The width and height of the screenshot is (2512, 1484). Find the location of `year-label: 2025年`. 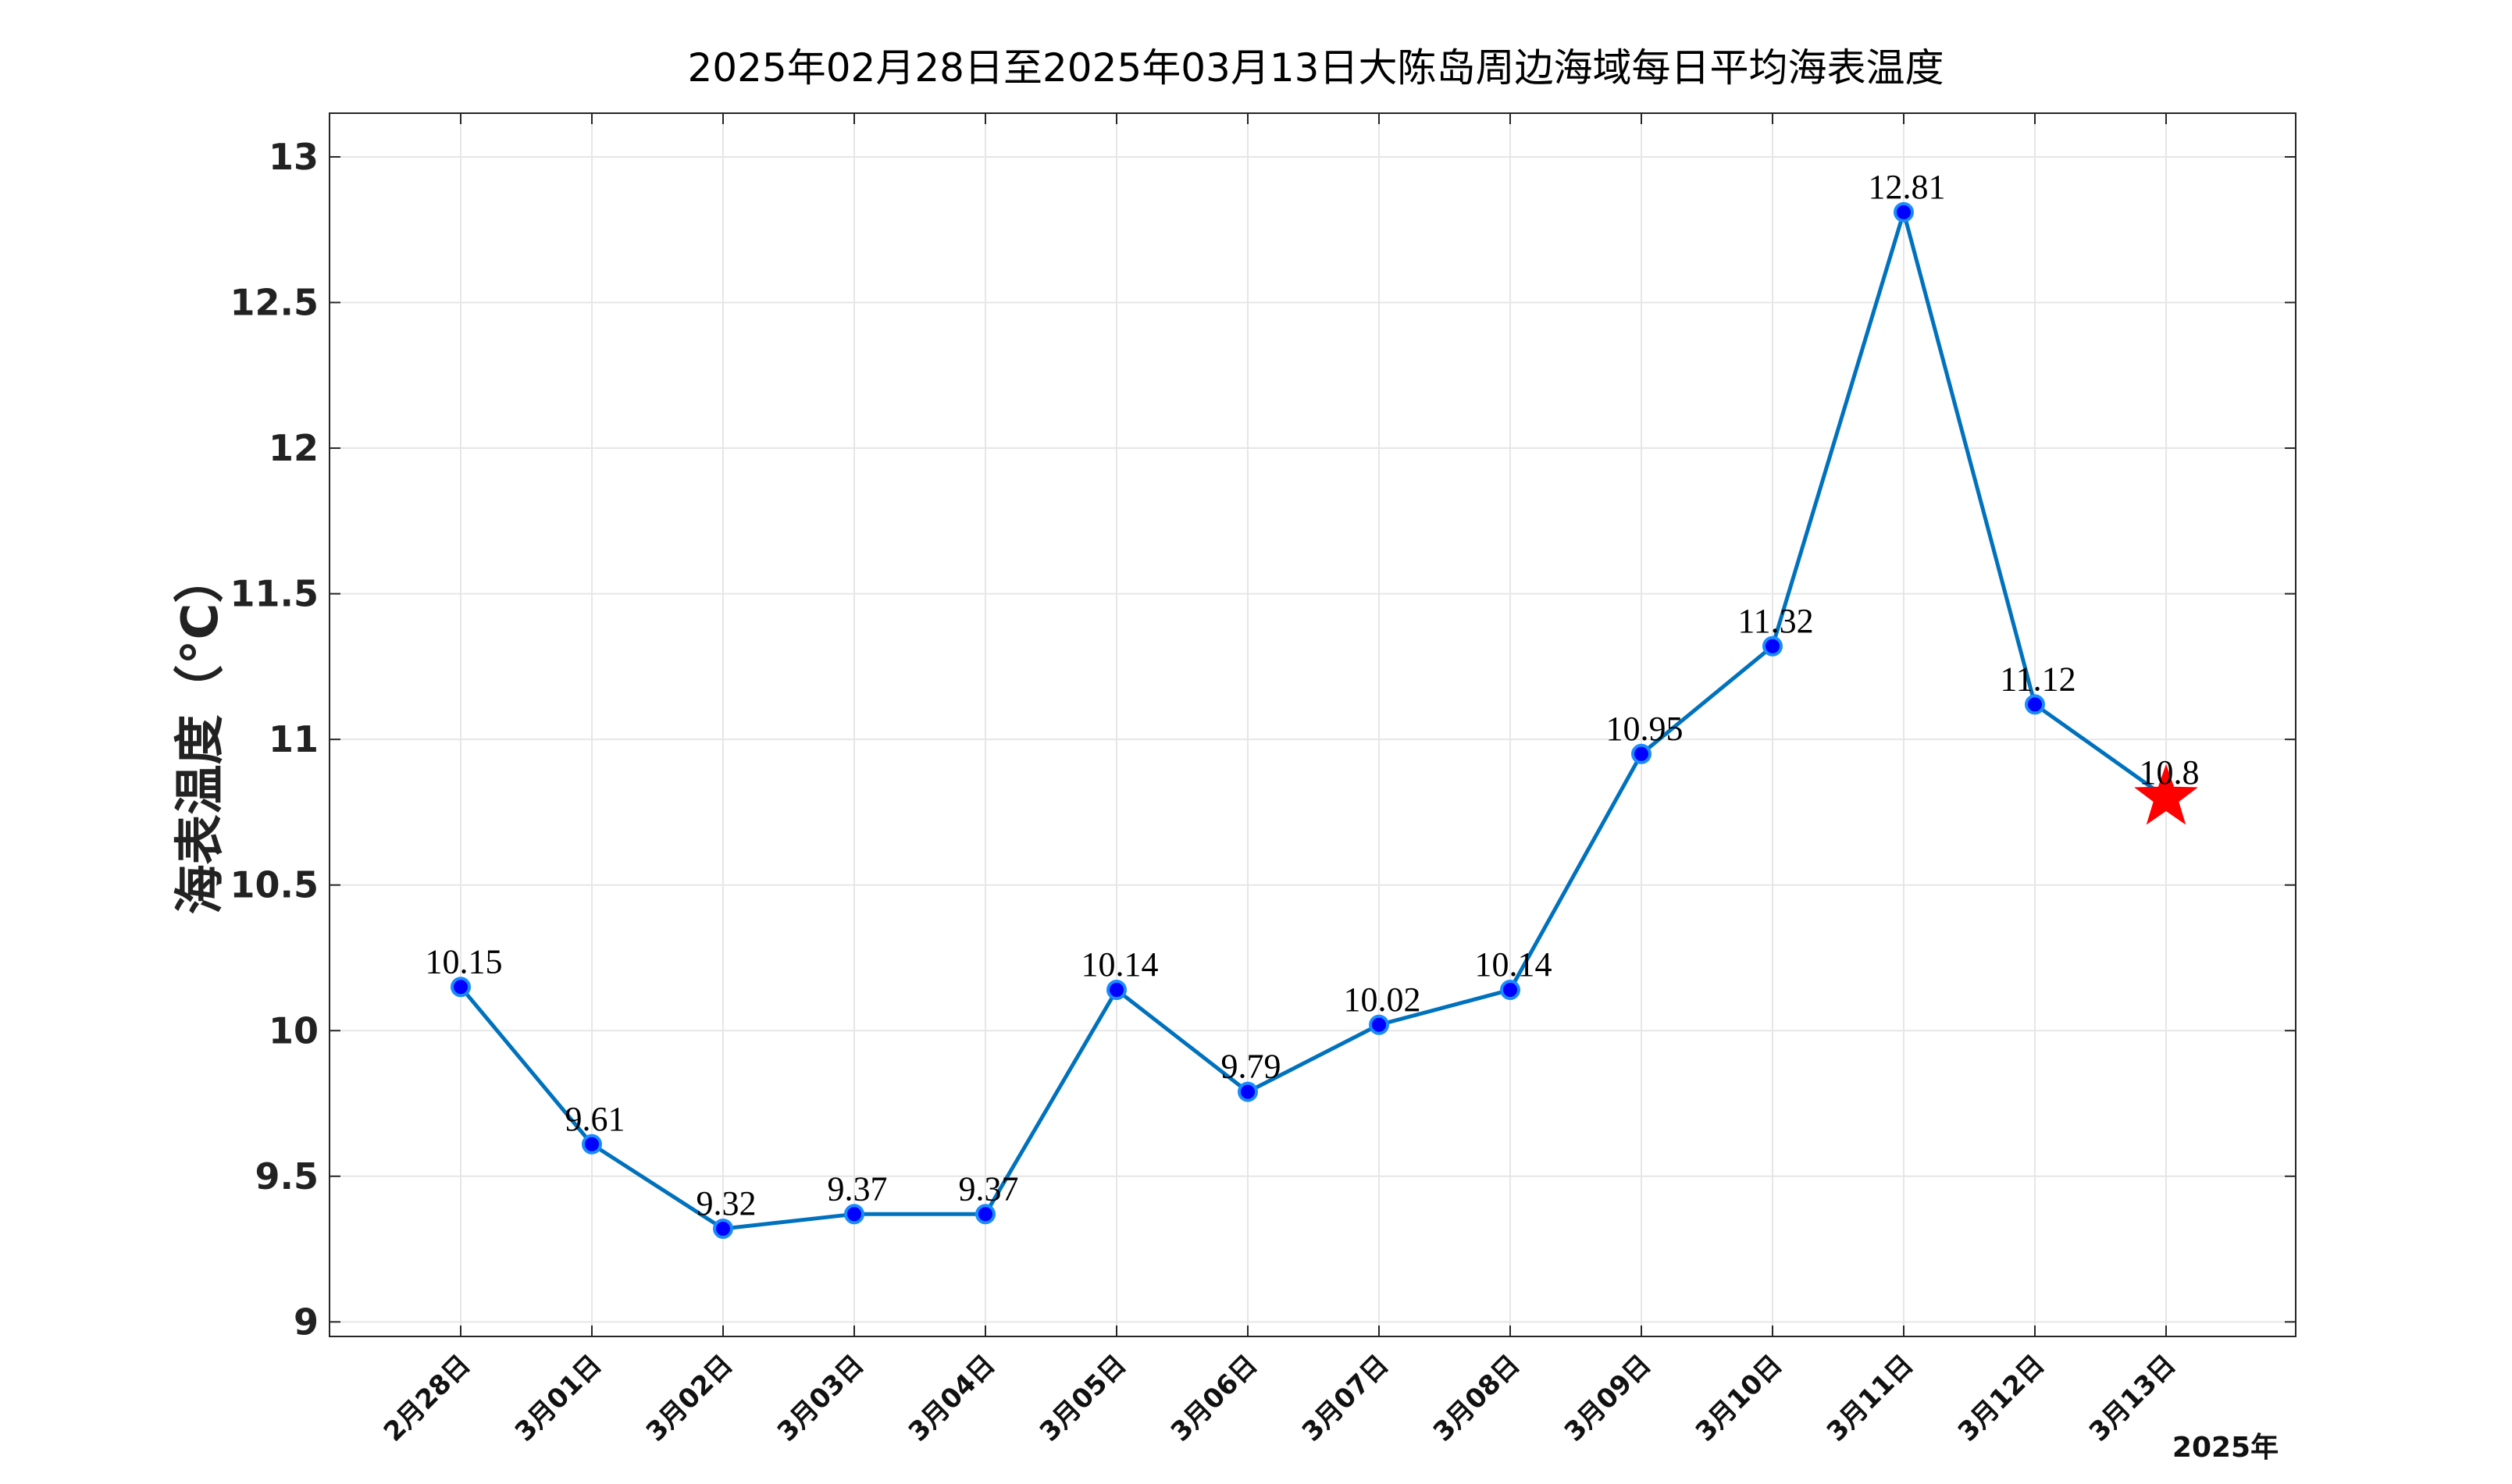

year-label: 2025年 is located at coordinates (2225, 1448).